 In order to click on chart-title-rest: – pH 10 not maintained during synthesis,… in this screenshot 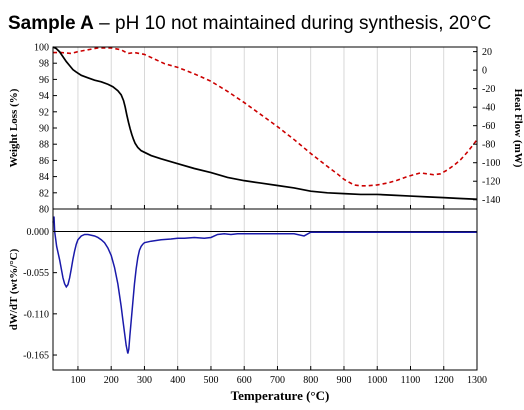, I will do `click(292, 23)`.